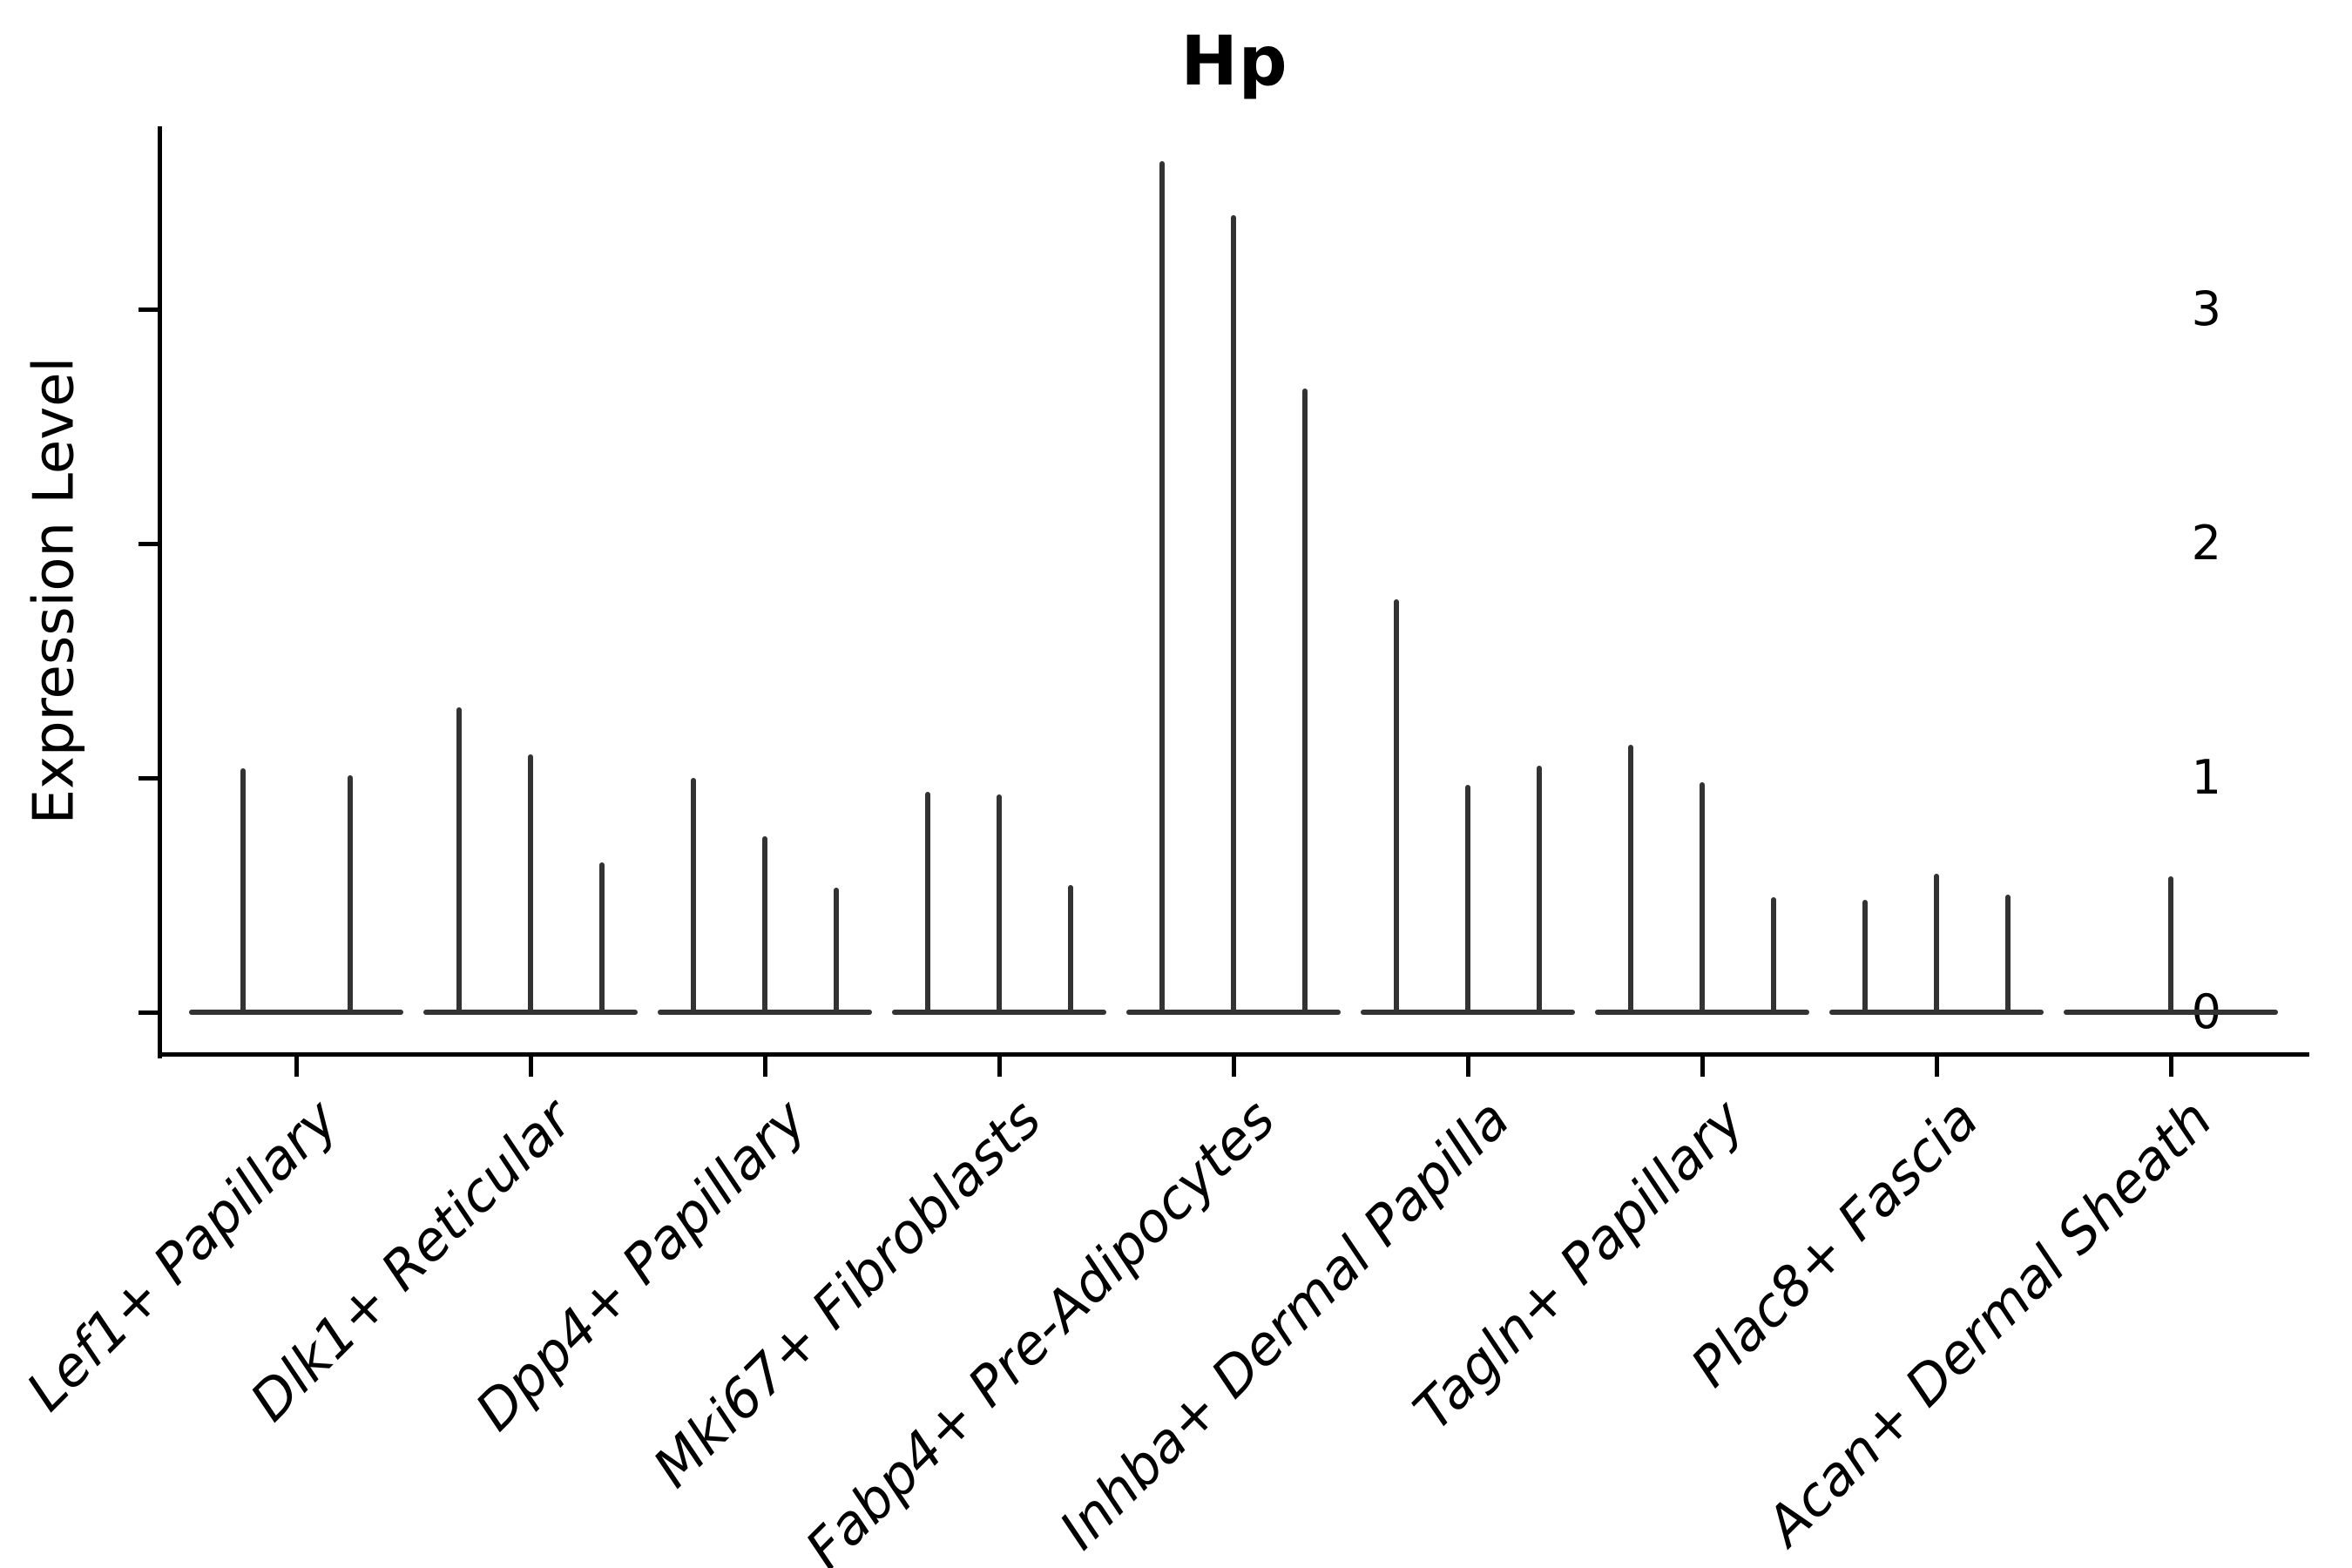 The width and height of the screenshot is (2352, 1568). What do you see at coordinates (1234, 62) in the screenshot?
I see `chart-title: Hp` at bounding box center [1234, 62].